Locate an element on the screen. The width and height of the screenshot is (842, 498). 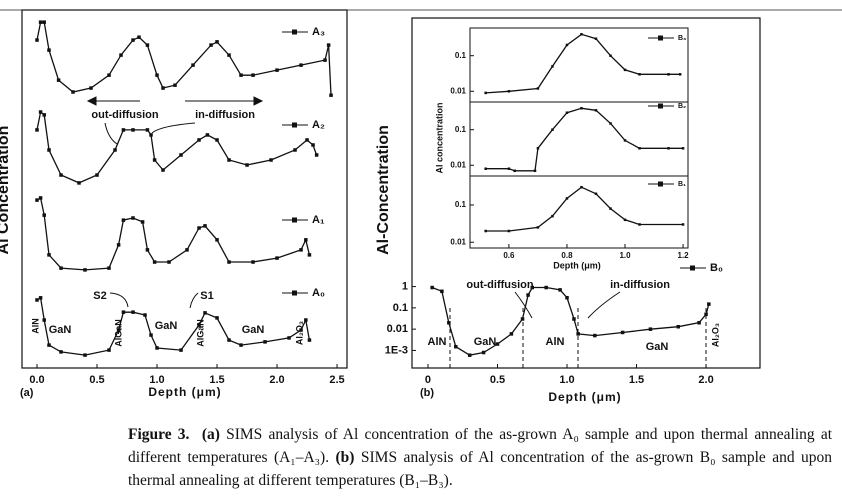
y-axis-label: Al Concentration is located at coordinates (6, 190).